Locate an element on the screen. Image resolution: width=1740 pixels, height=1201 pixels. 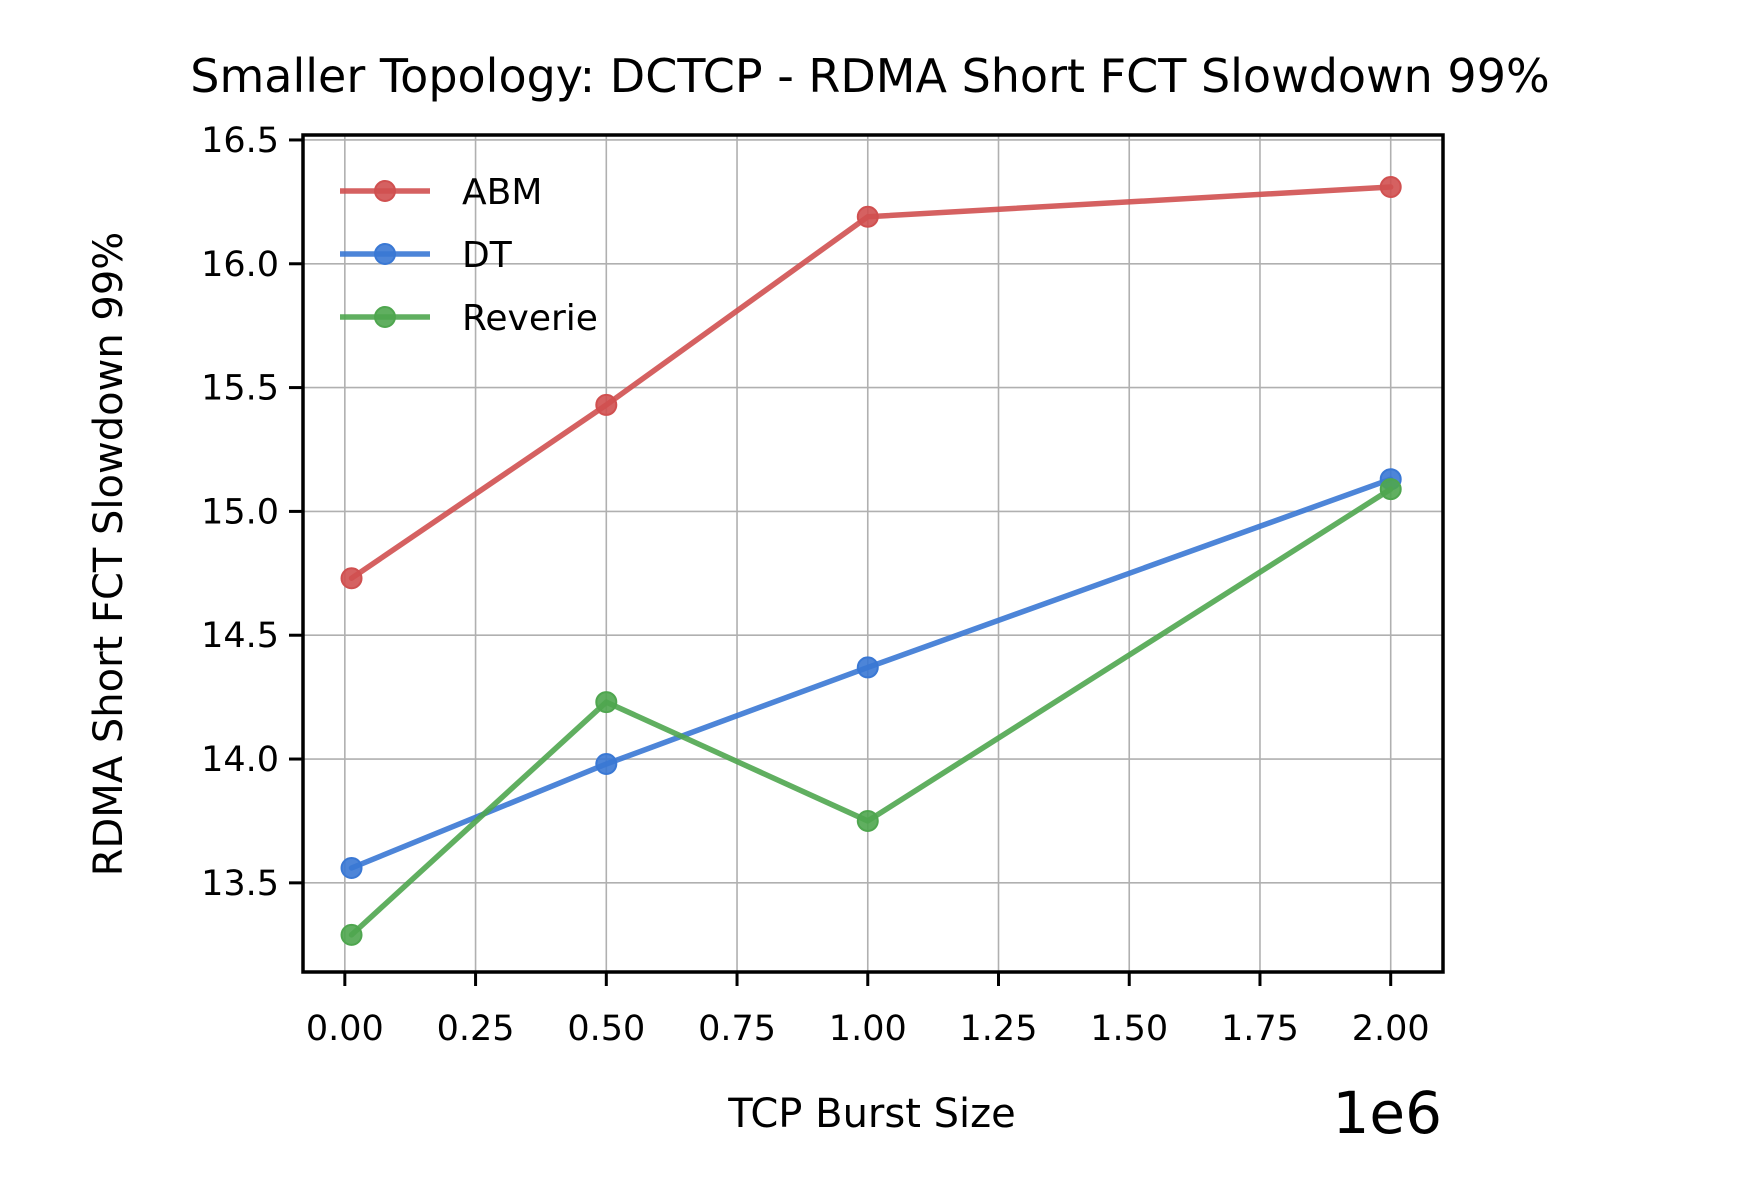
x-tick-label: 1.75 is located at coordinates (1260, 1029).